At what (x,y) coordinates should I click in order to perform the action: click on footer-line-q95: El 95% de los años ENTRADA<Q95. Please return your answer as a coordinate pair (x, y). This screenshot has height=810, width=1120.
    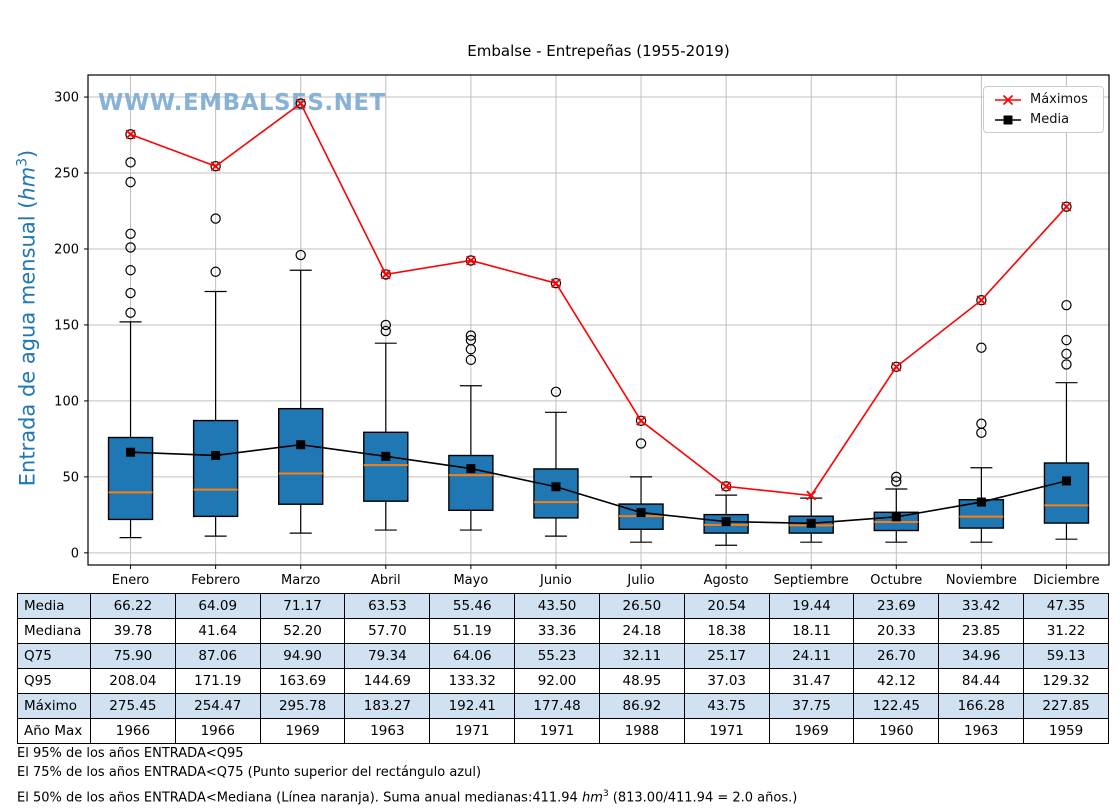
    Looking at the image, I should click on (130, 753).